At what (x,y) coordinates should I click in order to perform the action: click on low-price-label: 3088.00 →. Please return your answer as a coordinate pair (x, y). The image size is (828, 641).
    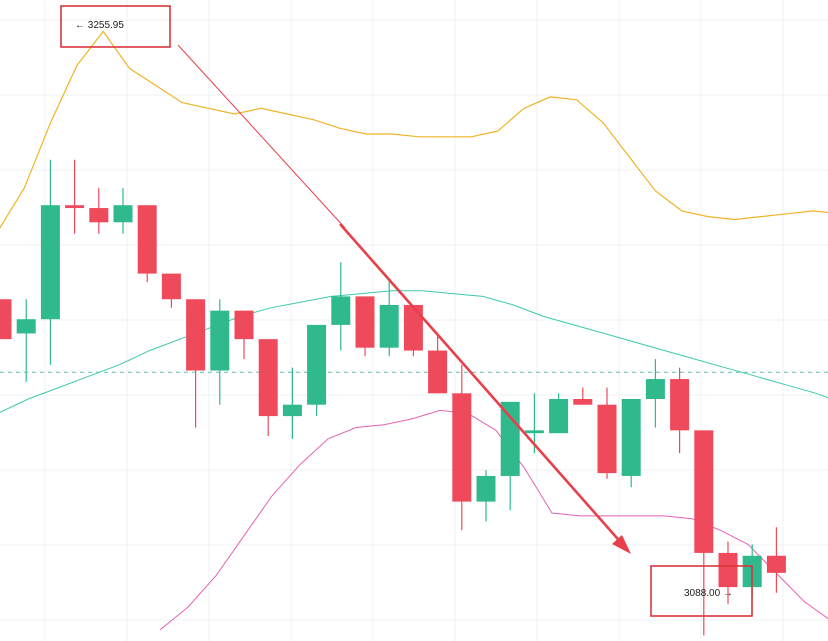
    Looking at the image, I should click on (708, 593).